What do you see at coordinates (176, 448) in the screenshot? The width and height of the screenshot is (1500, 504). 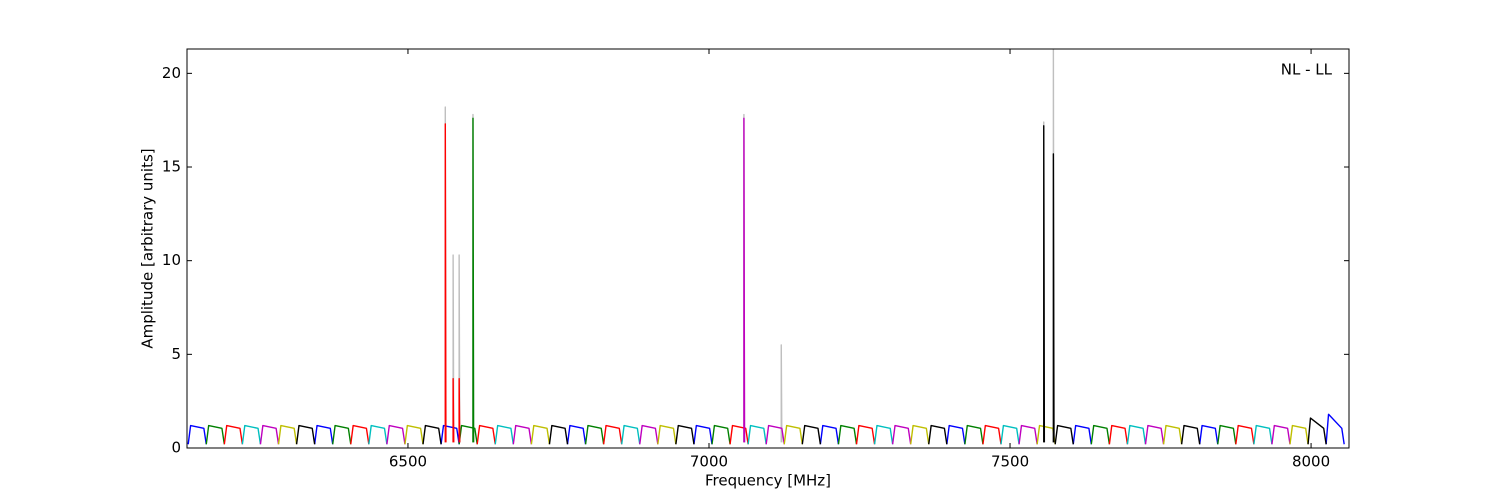 I see `y-tick-label: 0` at bounding box center [176, 448].